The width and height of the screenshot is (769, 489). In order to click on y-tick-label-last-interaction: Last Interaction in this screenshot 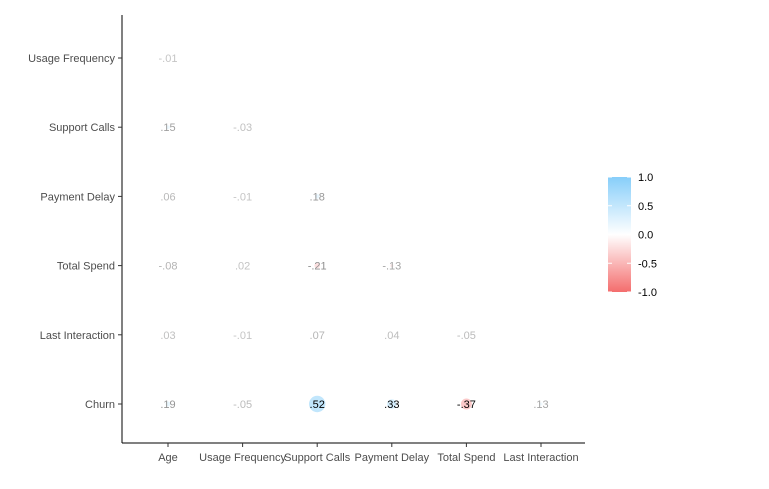, I will do `click(77, 336)`.